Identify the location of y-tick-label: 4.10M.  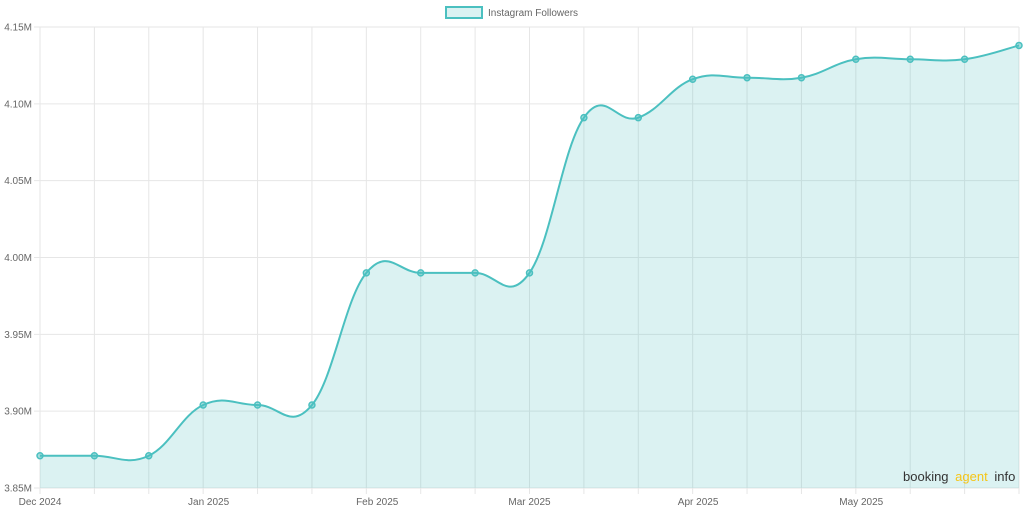
(18, 104).